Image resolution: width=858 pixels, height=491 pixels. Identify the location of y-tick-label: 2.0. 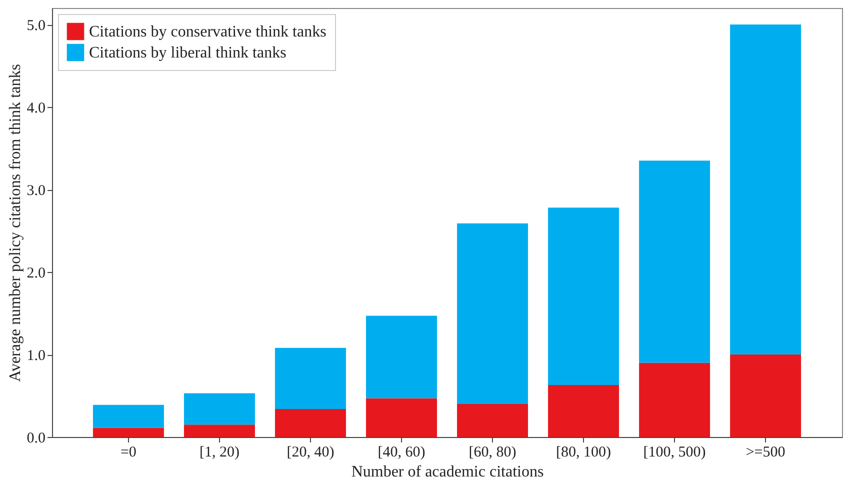
(36, 274).